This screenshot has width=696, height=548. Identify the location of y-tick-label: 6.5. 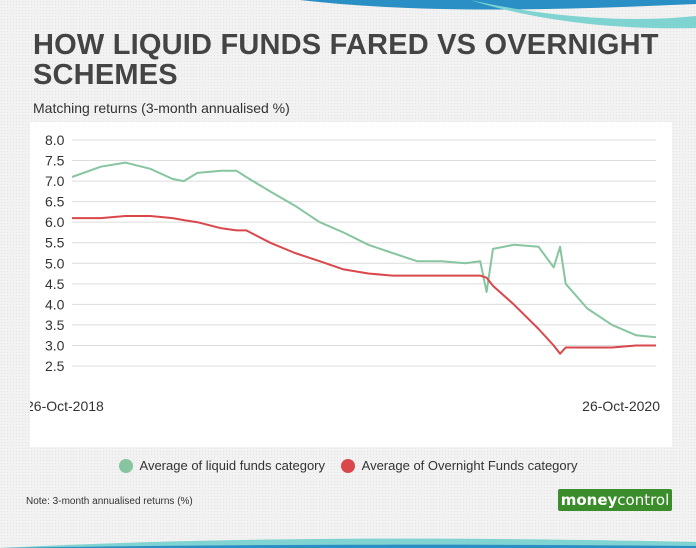
(55, 202).